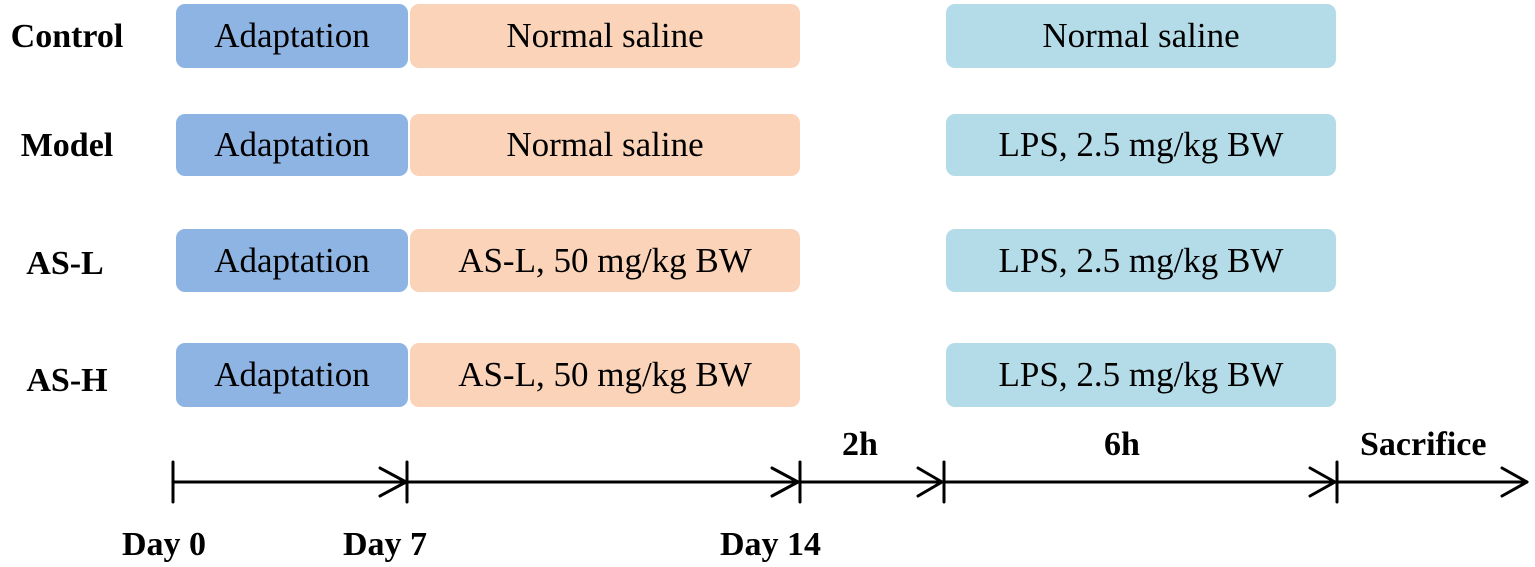 This screenshot has width=1535, height=567. I want to click on challenge-box-control: Normal saline, so click(1141, 36).